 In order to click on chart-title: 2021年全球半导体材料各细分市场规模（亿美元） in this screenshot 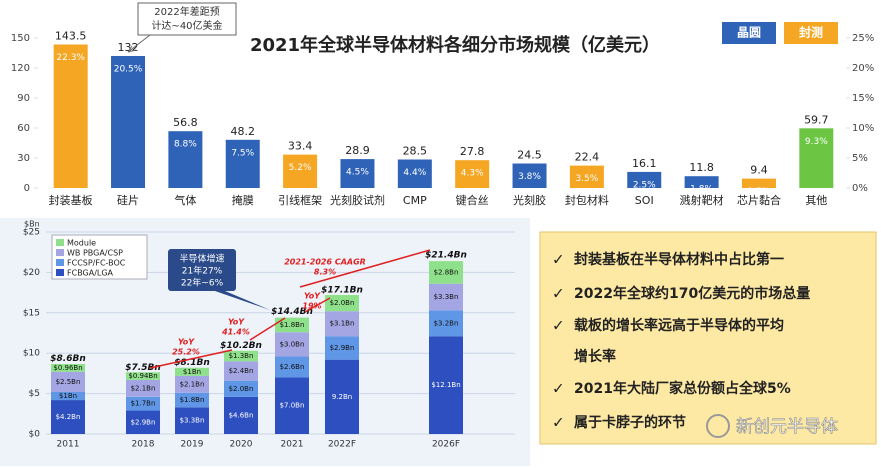, I will do `click(455, 45)`.